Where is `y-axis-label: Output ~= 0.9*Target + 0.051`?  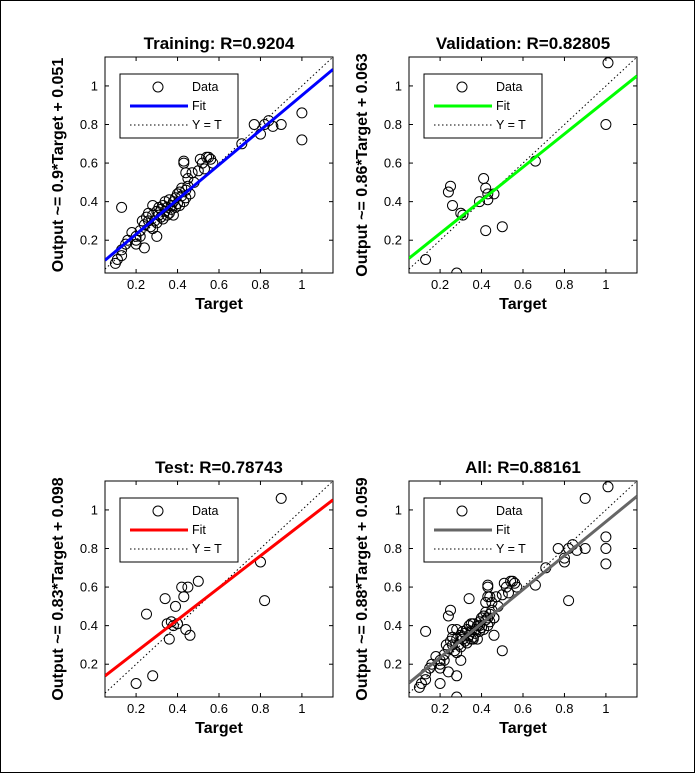 y-axis-label: Output ~= 0.9*Target + 0.051 is located at coordinates (58, 165).